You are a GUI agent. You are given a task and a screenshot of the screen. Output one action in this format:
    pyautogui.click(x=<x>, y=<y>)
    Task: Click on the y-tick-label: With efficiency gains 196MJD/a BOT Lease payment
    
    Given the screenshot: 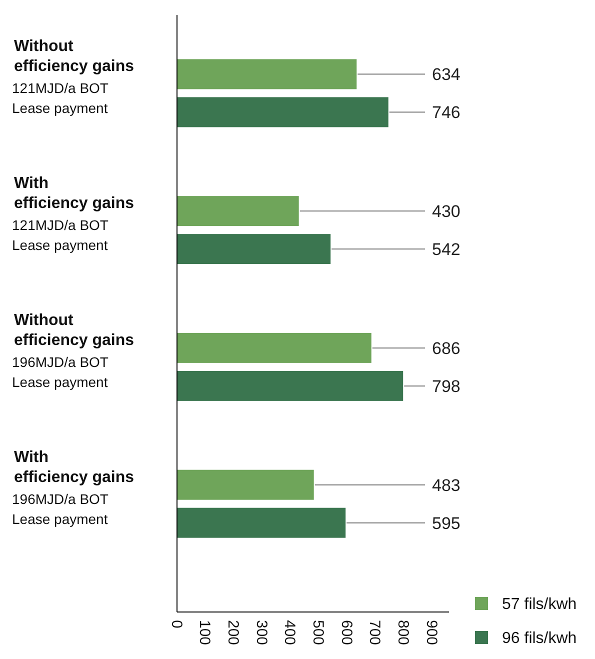 What is the action you would take?
    pyautogui.click(x=73, y=487)
    